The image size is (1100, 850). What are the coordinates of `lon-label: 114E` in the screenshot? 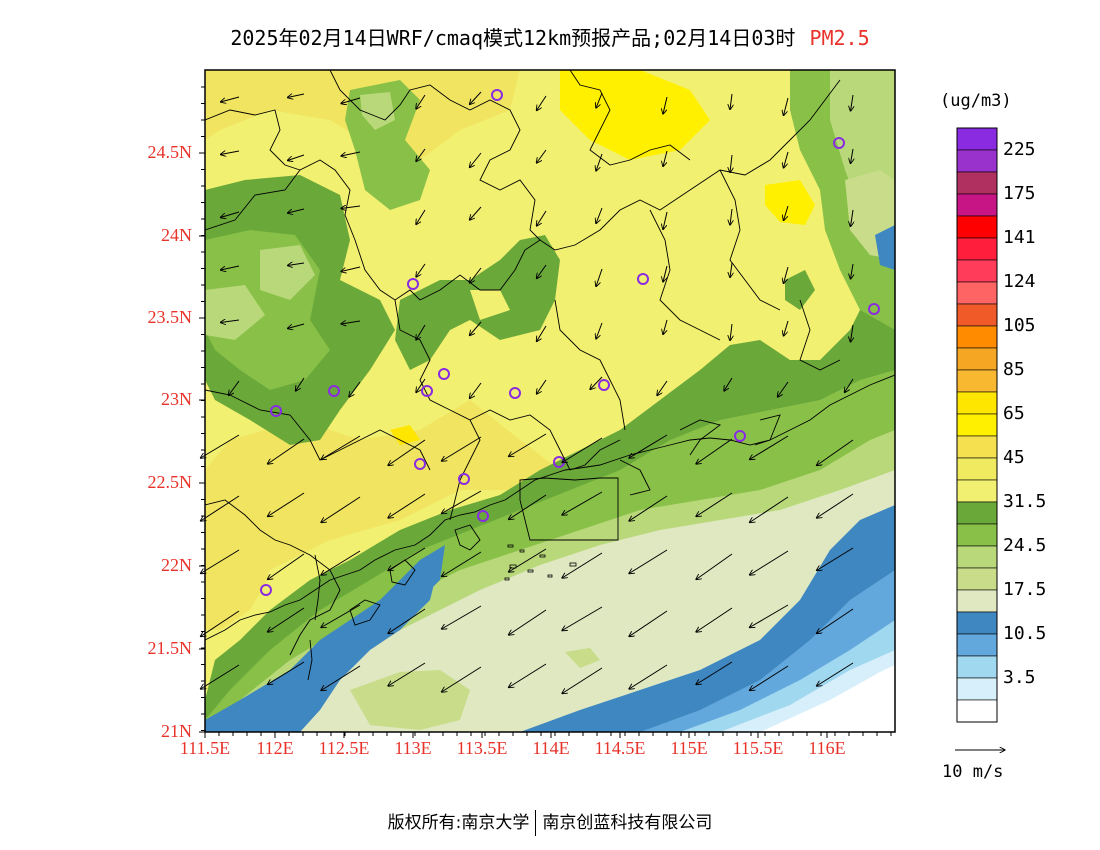 It's located at (551, 748).